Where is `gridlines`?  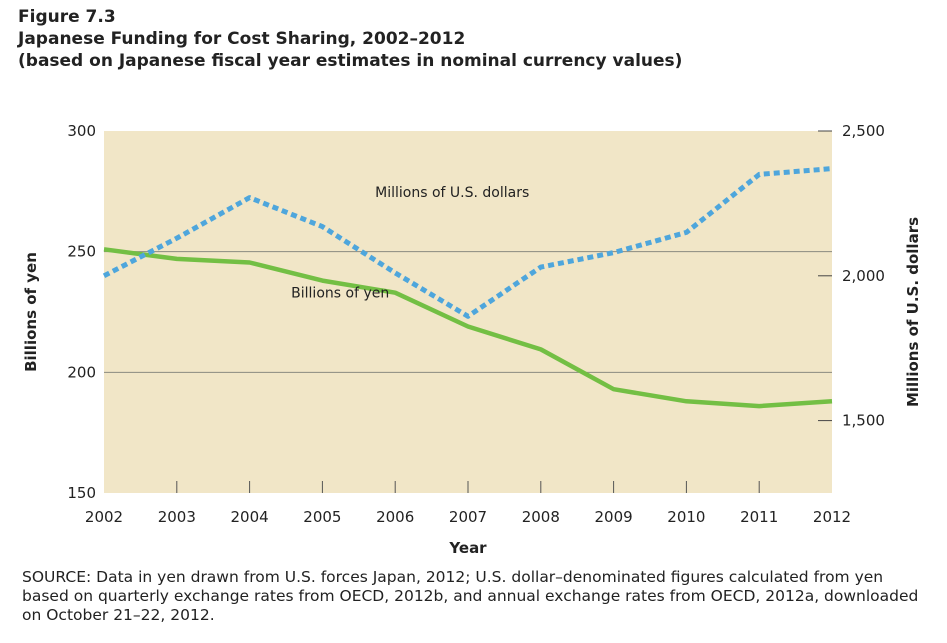 gridlines is located at coordinates (468, 312).